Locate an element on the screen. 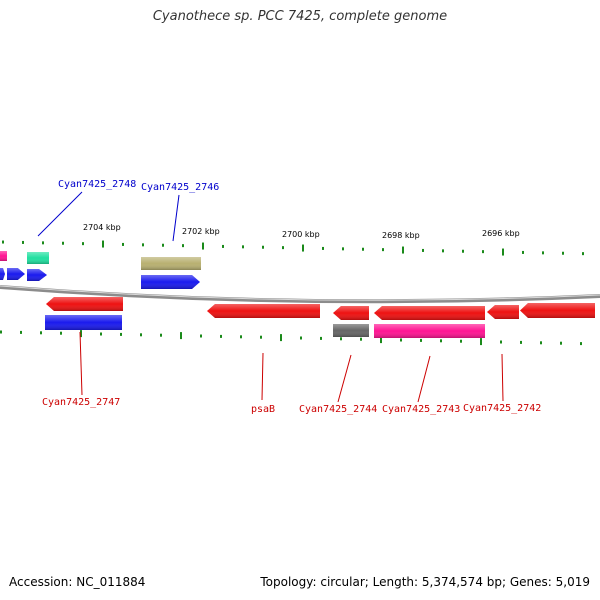 The height and width of the screenshot is (600, 600). gene-features is located at coordinates (297, 294).